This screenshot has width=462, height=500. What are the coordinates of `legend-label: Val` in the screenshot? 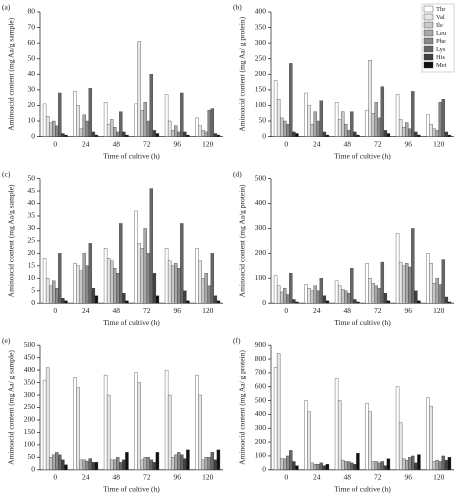 It's located at (440, 17).